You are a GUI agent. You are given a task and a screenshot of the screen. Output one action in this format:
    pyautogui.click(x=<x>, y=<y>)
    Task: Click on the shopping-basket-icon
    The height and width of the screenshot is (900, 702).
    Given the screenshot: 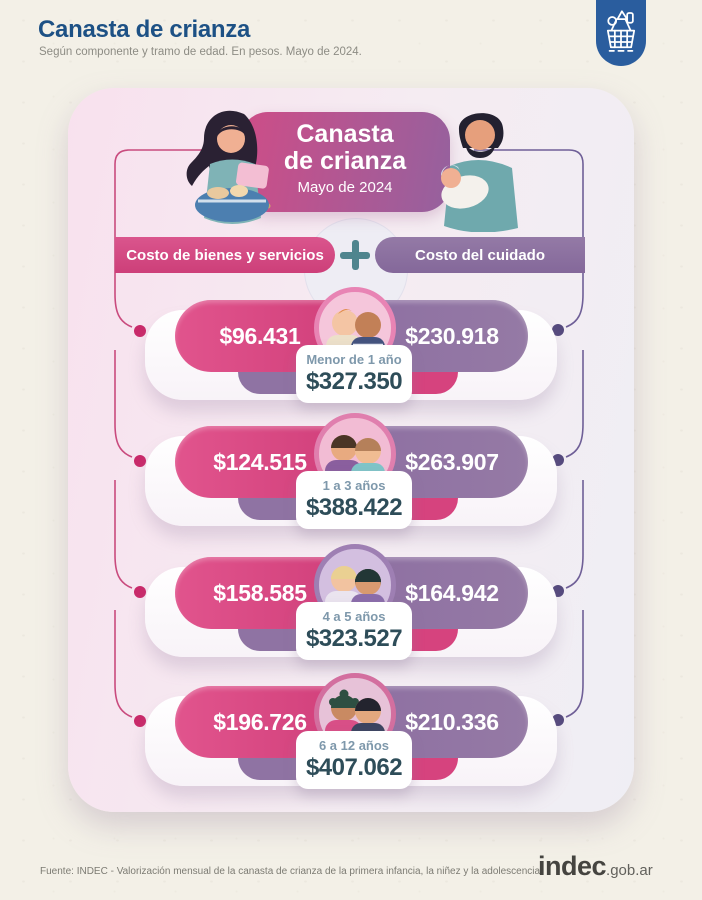 What is the action you would take?
    pyautogui.click(x=621, y=31)
    